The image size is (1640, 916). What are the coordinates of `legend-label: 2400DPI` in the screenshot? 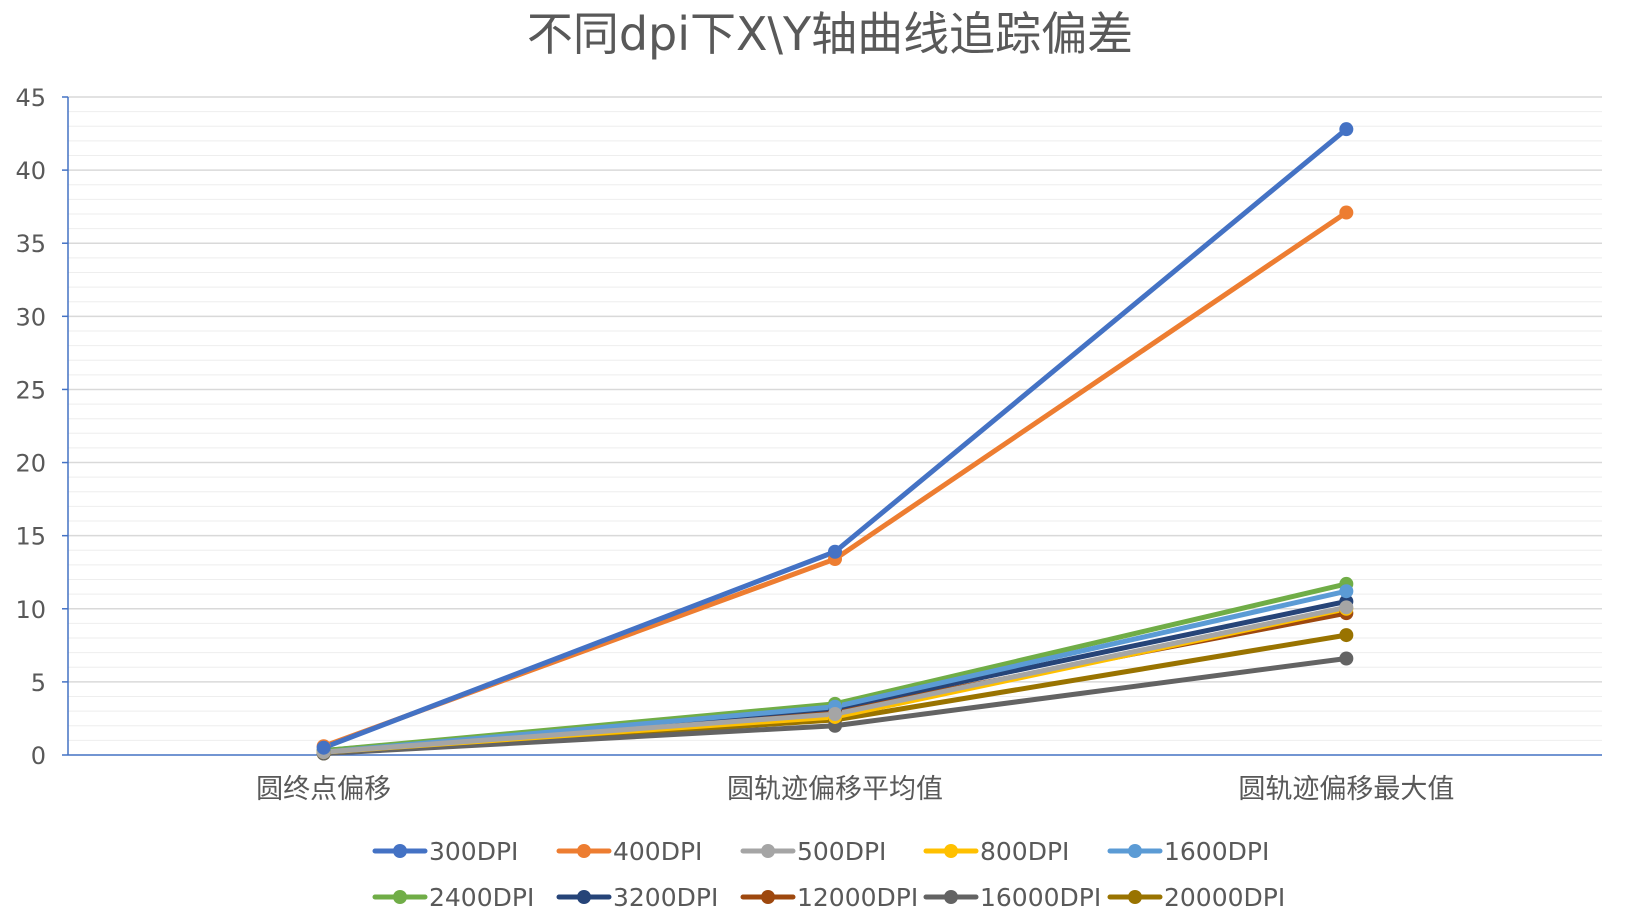 It's located at (481, 897).